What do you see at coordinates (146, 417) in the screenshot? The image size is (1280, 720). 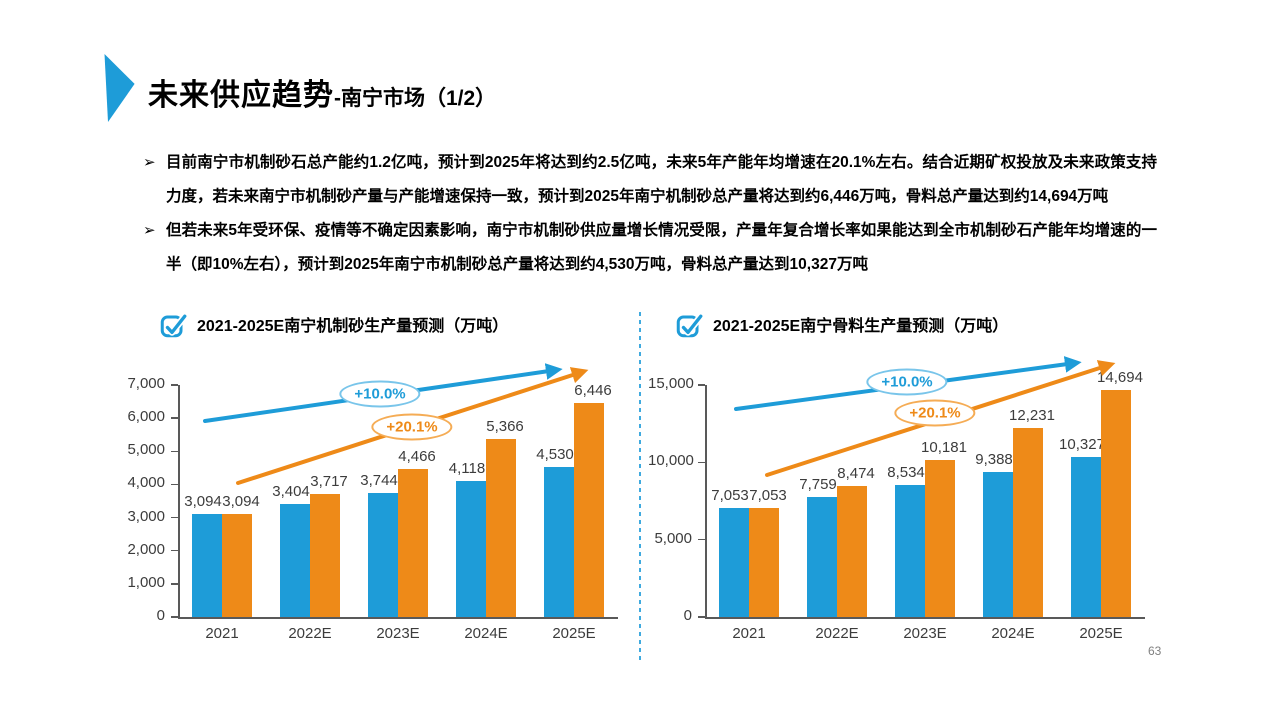 I see `y-tick-label: 6,000` at bounding box center [146, 417].